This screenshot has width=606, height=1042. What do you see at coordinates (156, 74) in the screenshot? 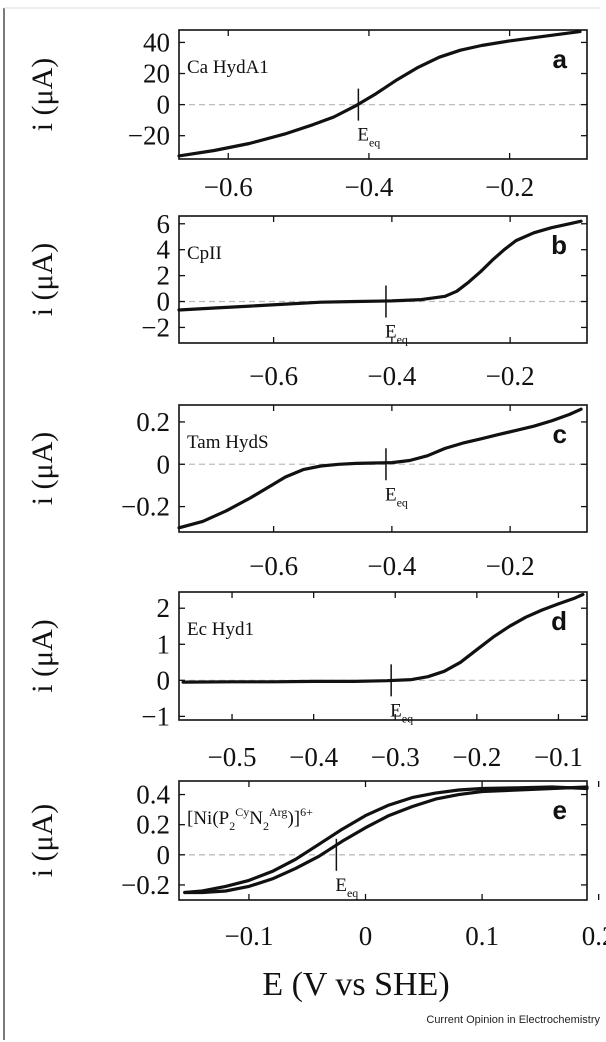
I see `y-tick-label: 20` at bounding box center [156, 74].